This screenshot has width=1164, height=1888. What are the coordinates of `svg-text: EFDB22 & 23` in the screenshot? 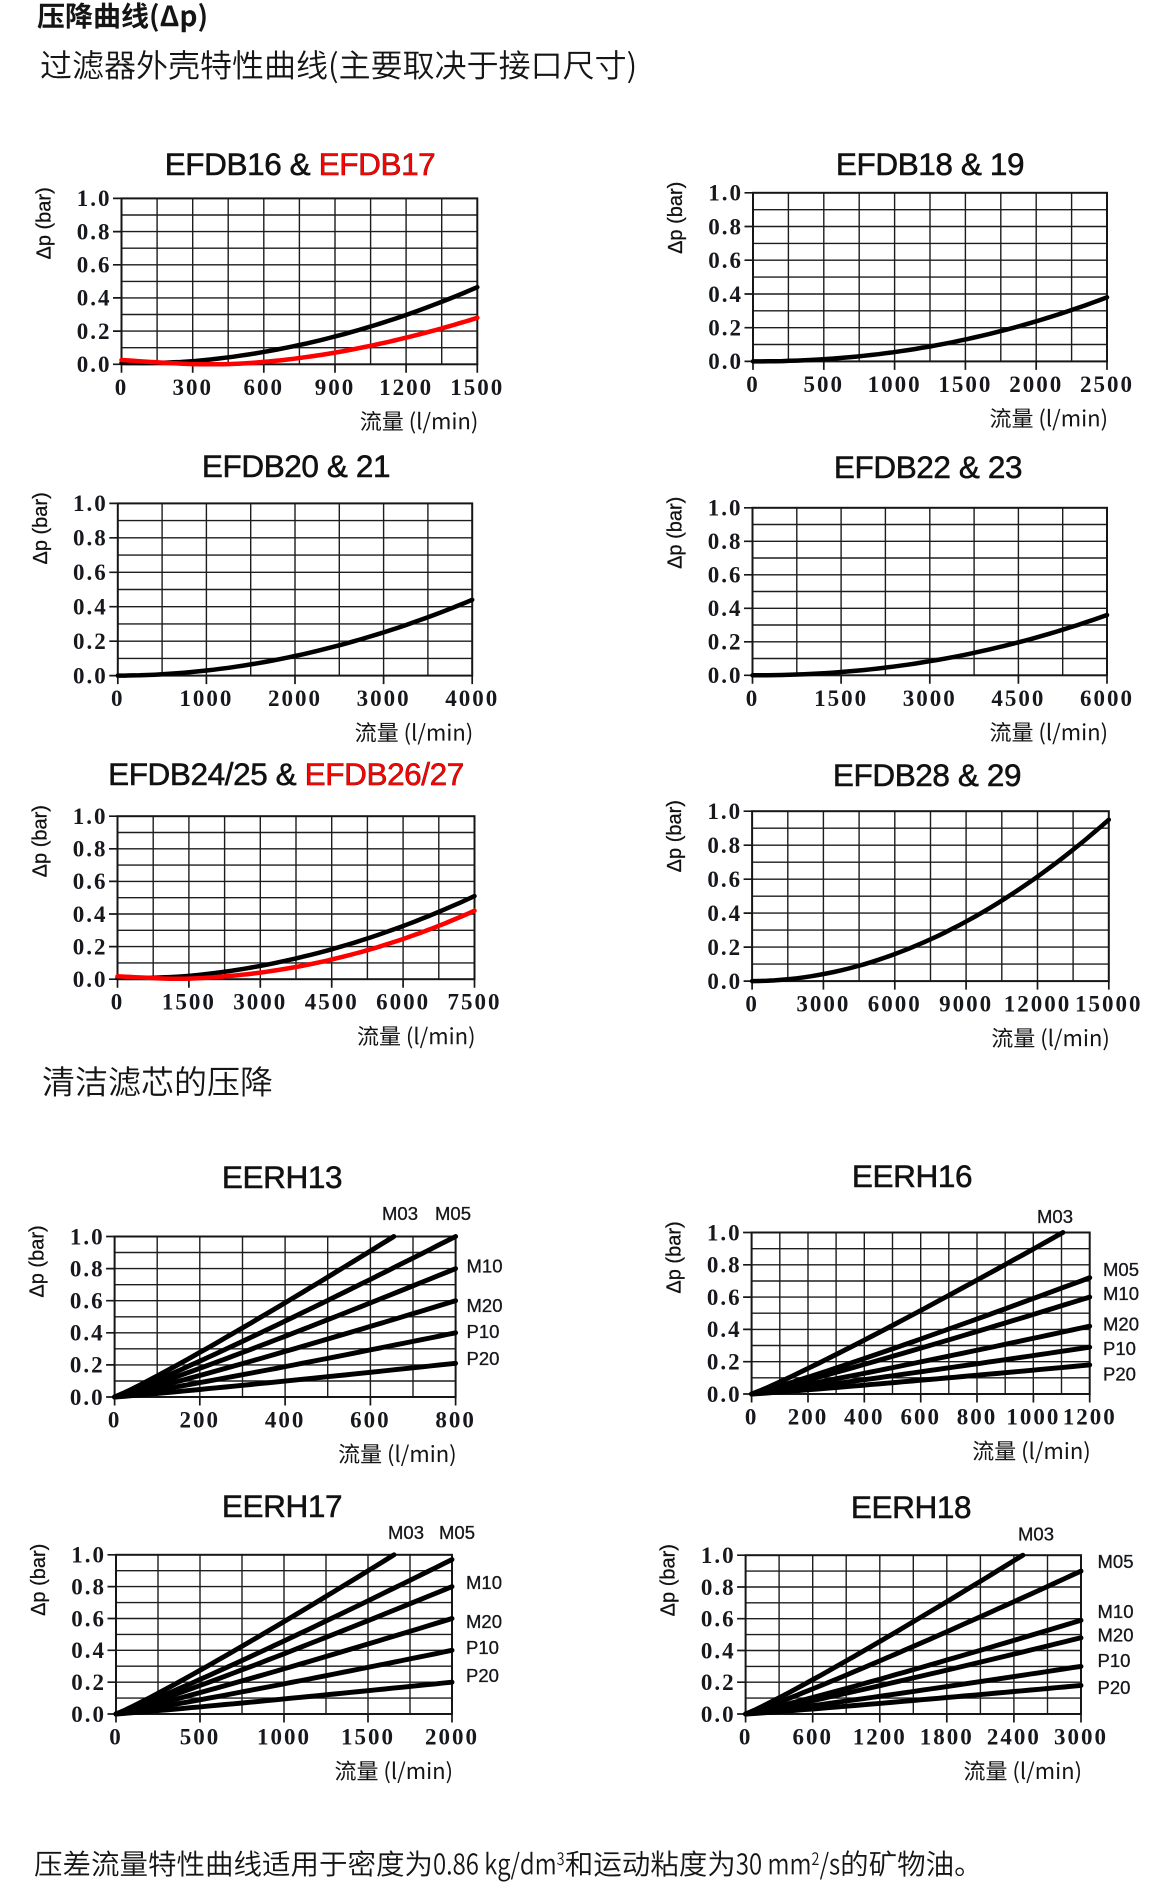 It's located at (928, 467).